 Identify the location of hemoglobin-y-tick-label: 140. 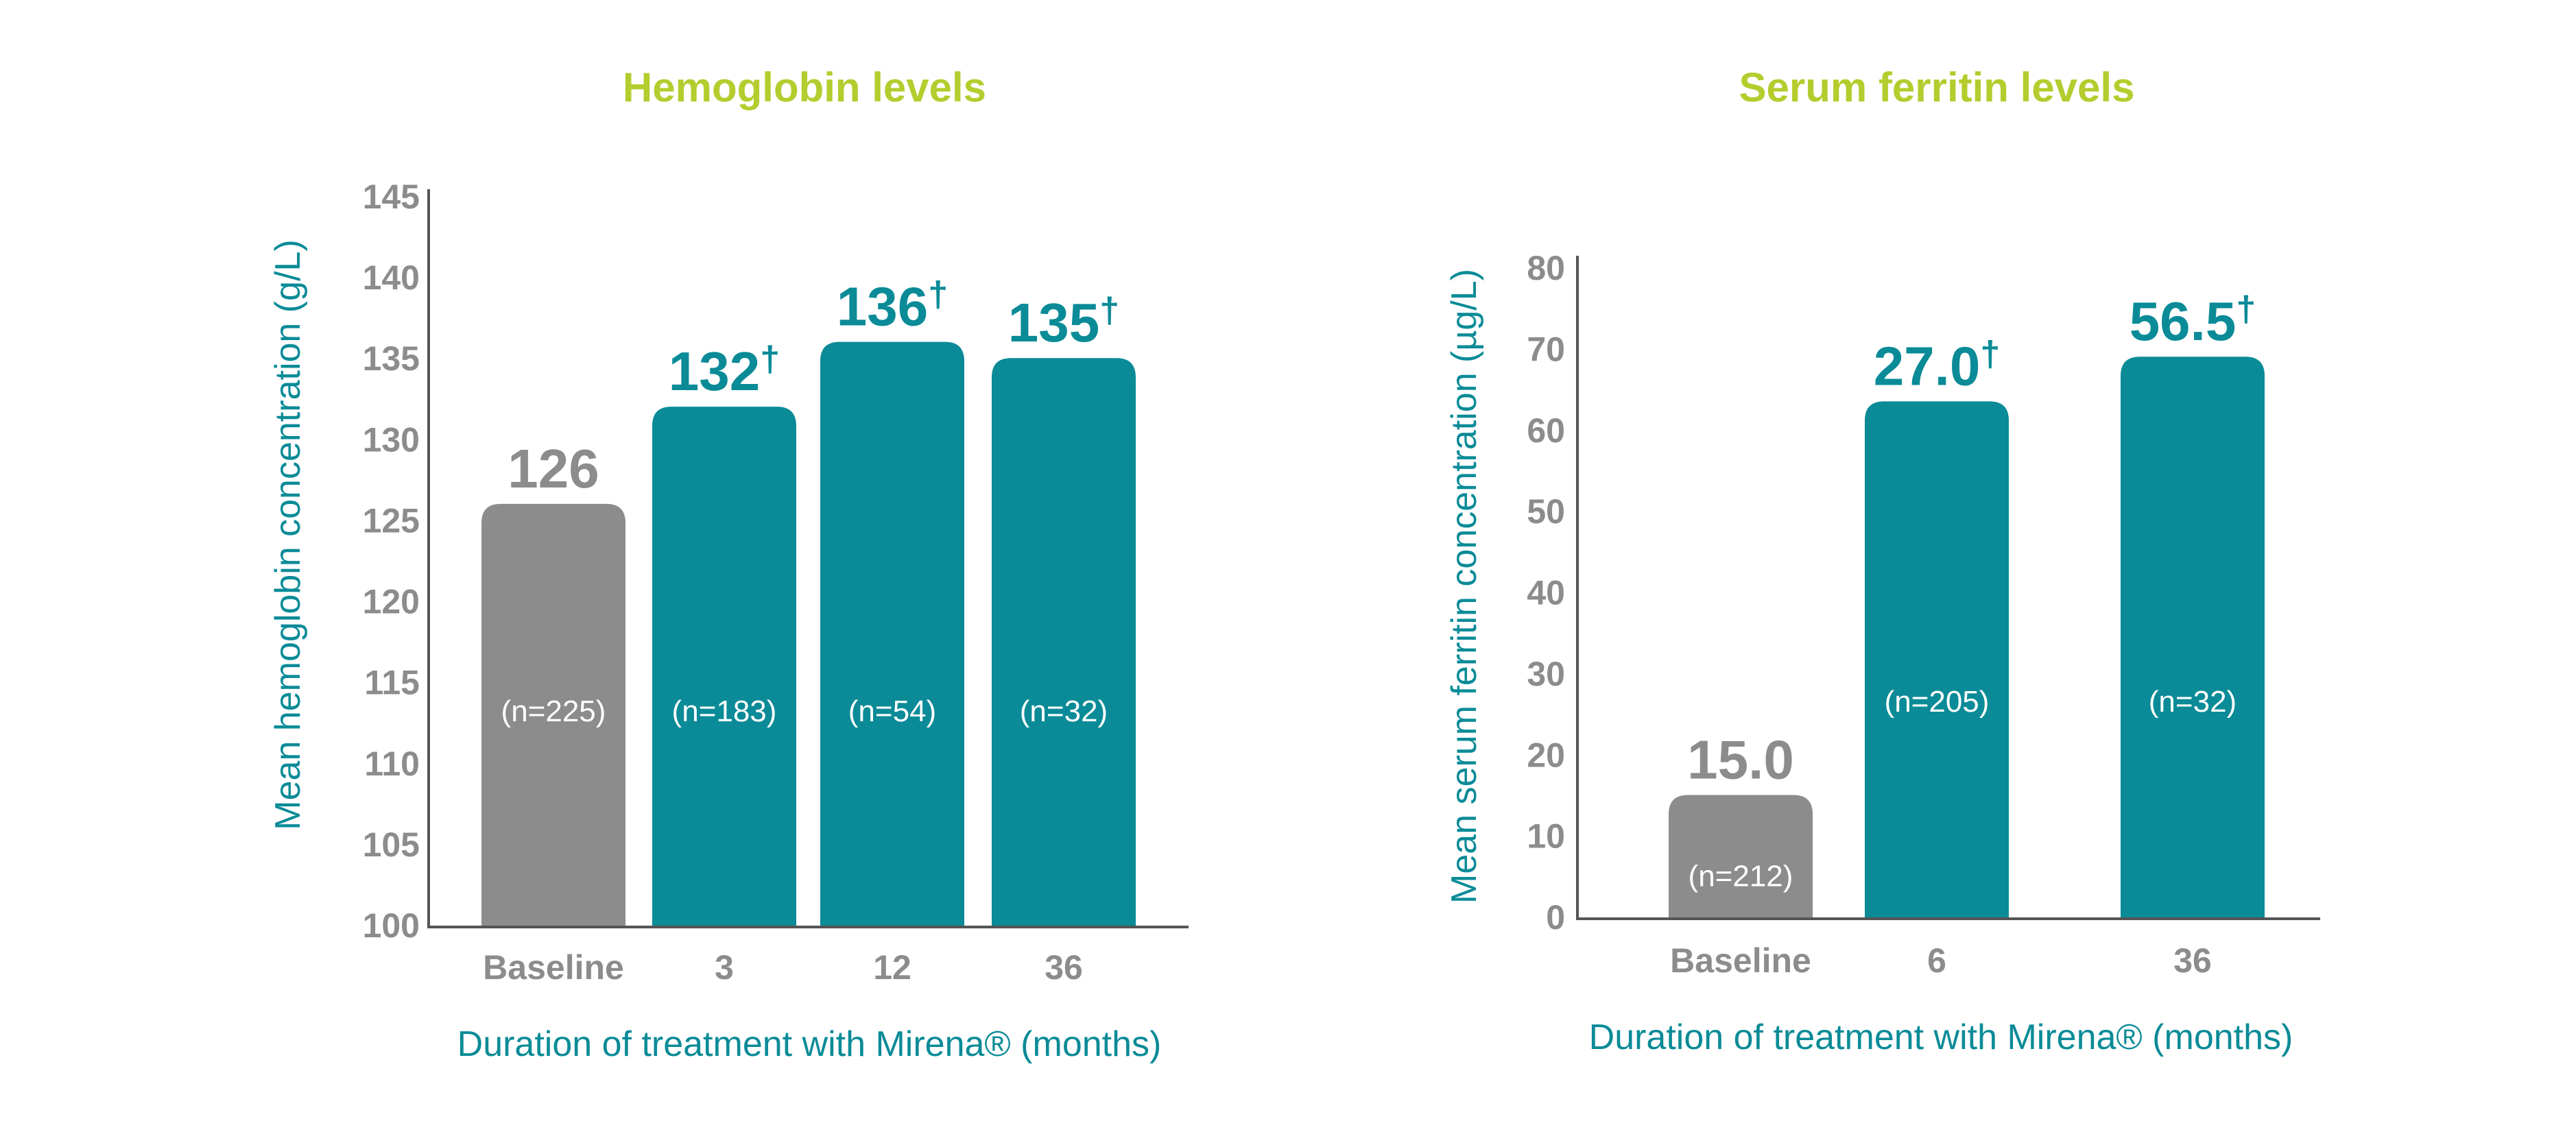
(391, 277).